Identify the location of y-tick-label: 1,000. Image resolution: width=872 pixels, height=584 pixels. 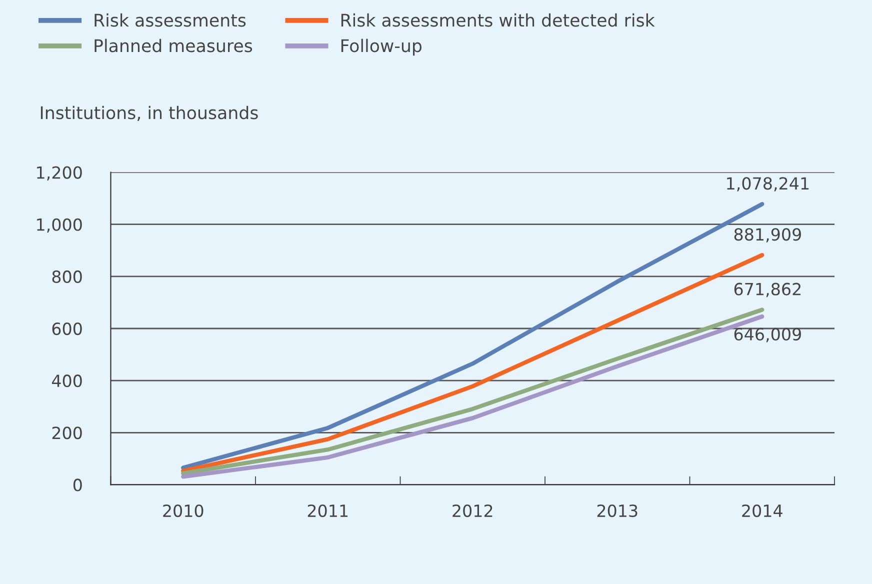
(59, 225).